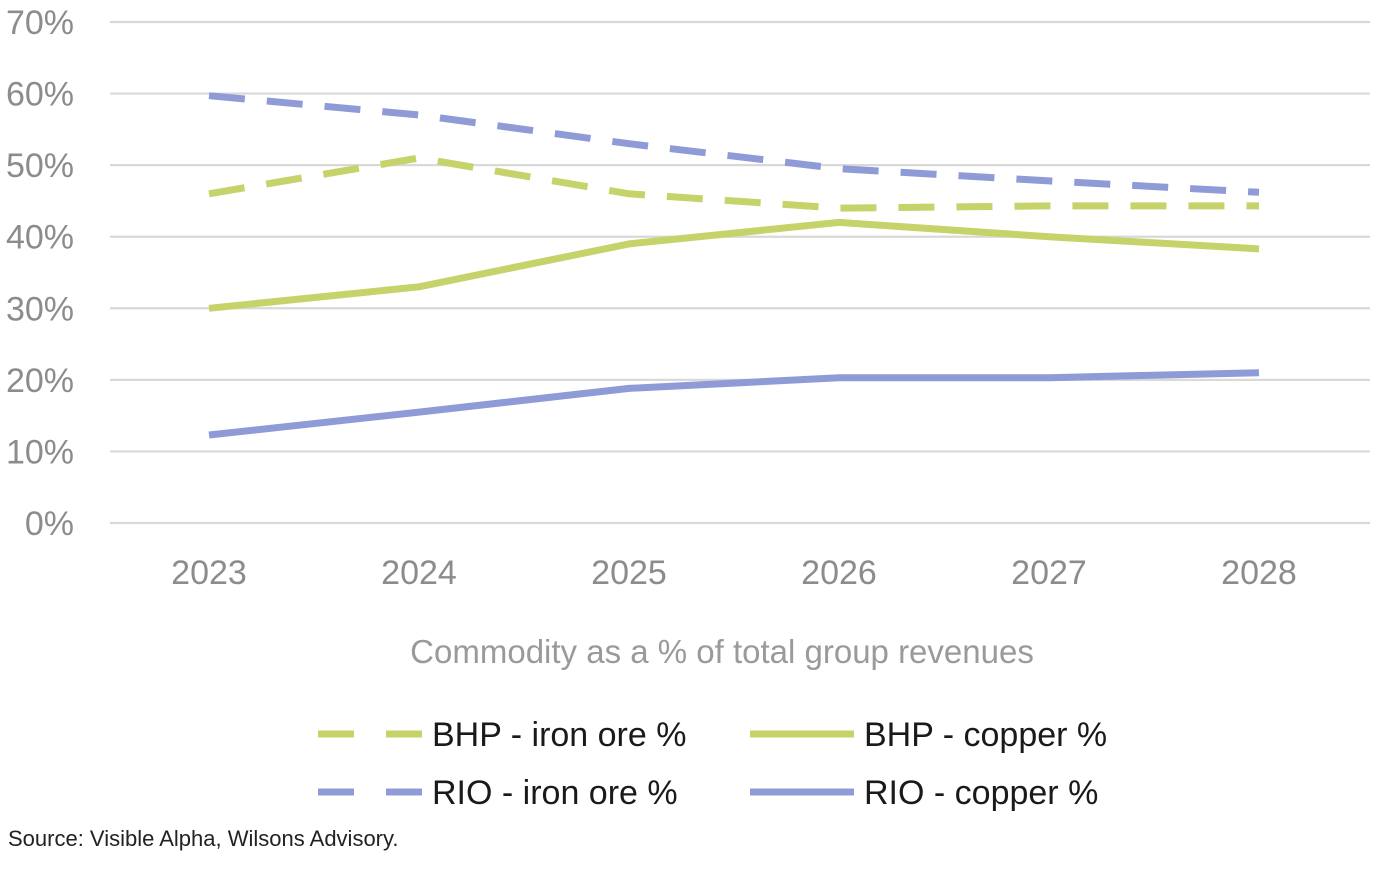  What do you see at coordinates (40, 381) in the screenshot?
I see `y-tick-label: 20%` at bounding box center [40, 381].